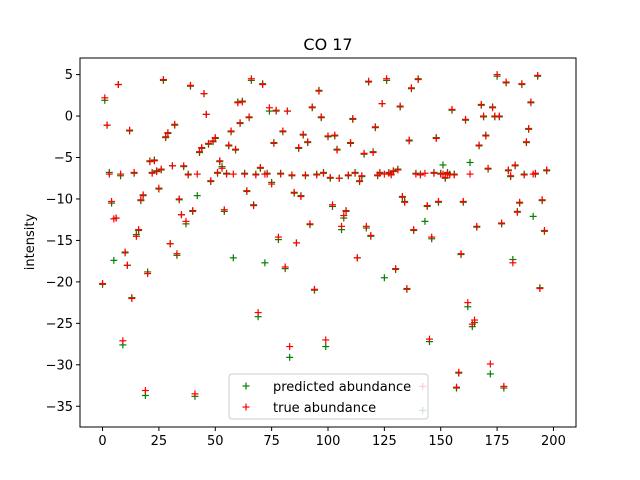 This screenshot has height=480, width=640. What do you see at coordinates (342, 387) in the screenshot?
I see `legend-label-predicted: predicted abundance` at bounding box center [342, 387].